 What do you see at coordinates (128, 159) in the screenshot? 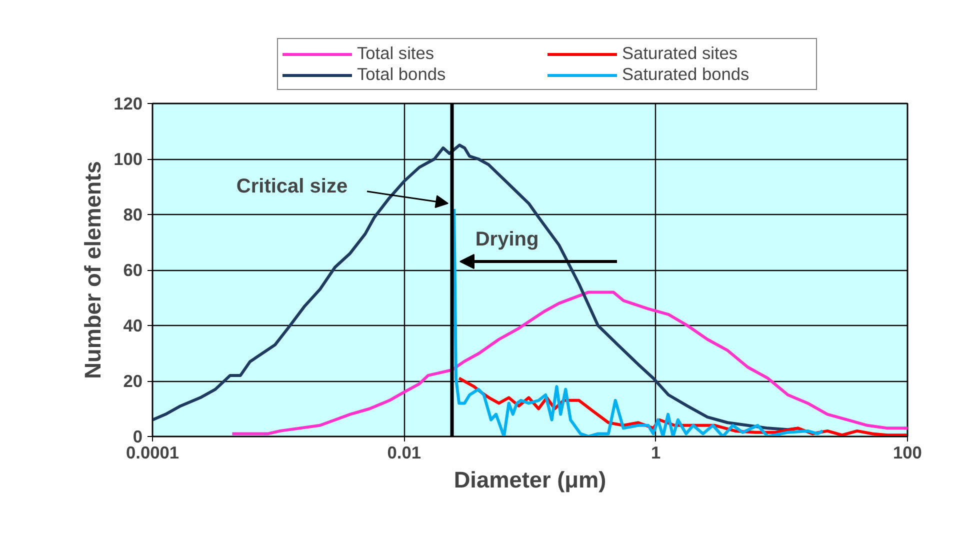
I see `y-tick-label: 100` at bounding box center [128, 159].